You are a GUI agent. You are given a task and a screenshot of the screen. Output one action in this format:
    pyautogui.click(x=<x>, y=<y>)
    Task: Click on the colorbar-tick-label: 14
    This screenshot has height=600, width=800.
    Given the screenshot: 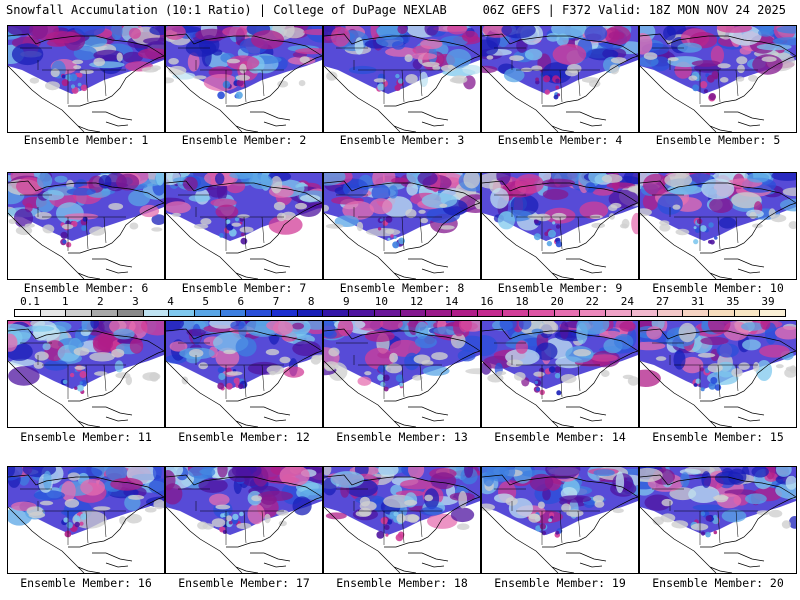 What is the action you would take?
    pyautogui.click(x=452, y=301)
    